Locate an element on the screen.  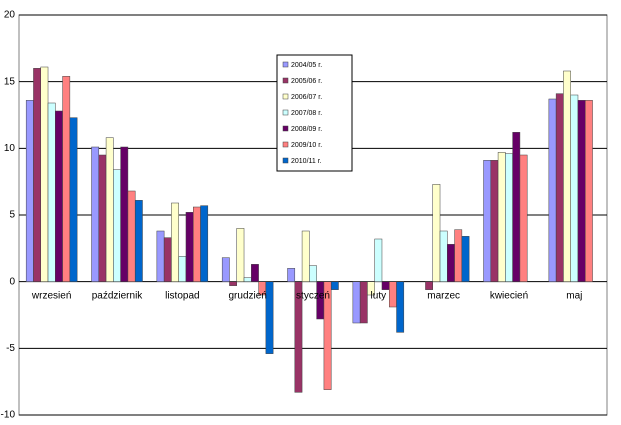
y-tick-label: 0 is located at coordinates (12, 281).